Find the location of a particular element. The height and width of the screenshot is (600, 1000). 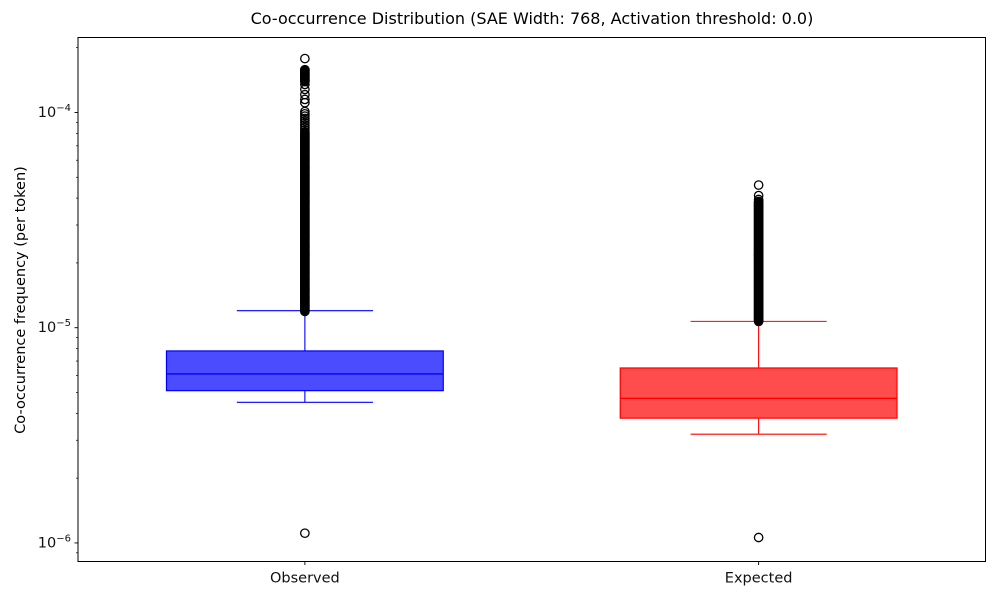

x-tick-label-expected: Expected is located at coordinates (759, 579).